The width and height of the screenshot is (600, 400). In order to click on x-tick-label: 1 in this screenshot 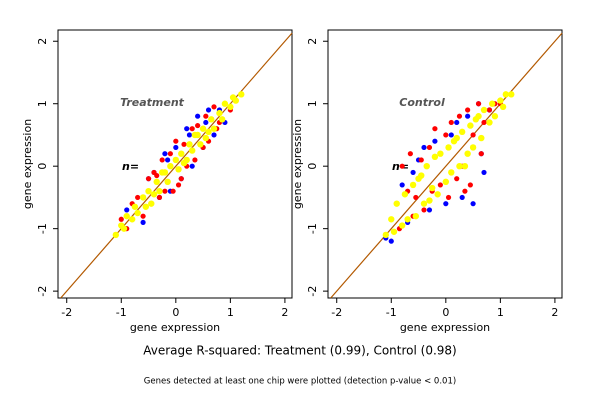, I will do `click(500, 312)`.